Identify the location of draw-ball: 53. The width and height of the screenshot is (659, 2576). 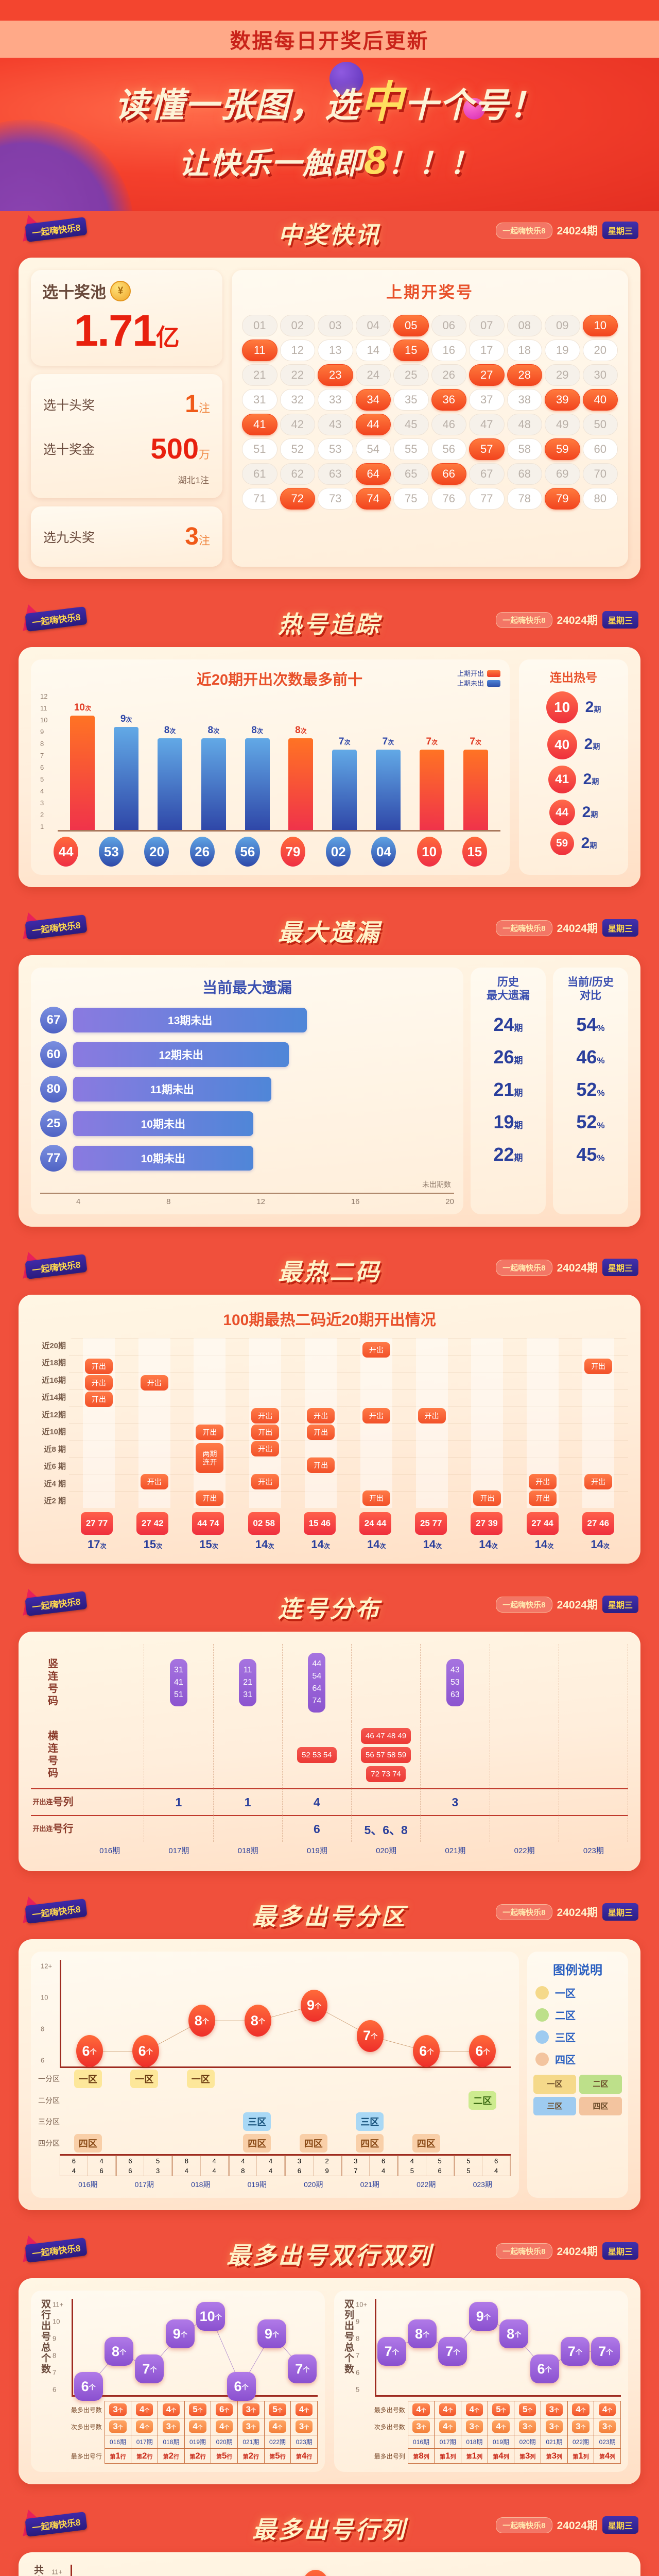
(335, 449).